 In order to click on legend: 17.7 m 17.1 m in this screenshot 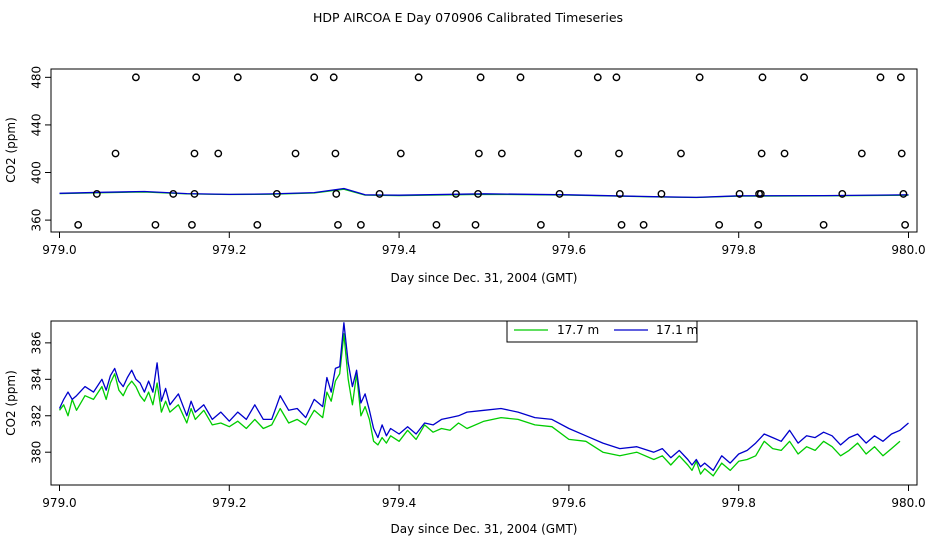, I will do `click(602, 331)`.